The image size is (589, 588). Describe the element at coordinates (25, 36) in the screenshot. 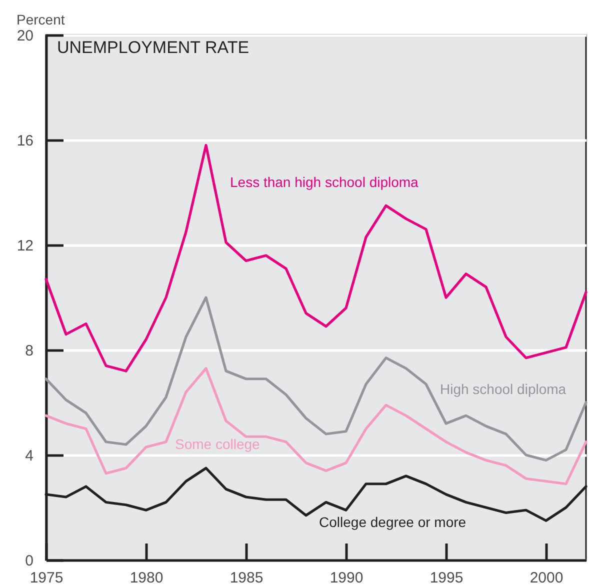

I see `y-tick-label: 20` at that location.